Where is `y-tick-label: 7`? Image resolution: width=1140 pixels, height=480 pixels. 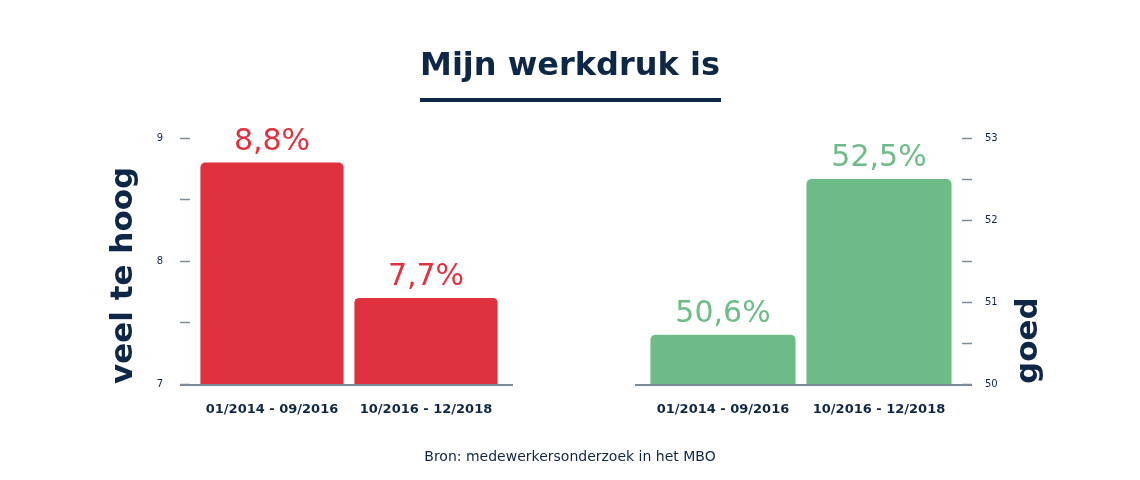
y-tick-label: 7 is located at coordinates (159, 383).